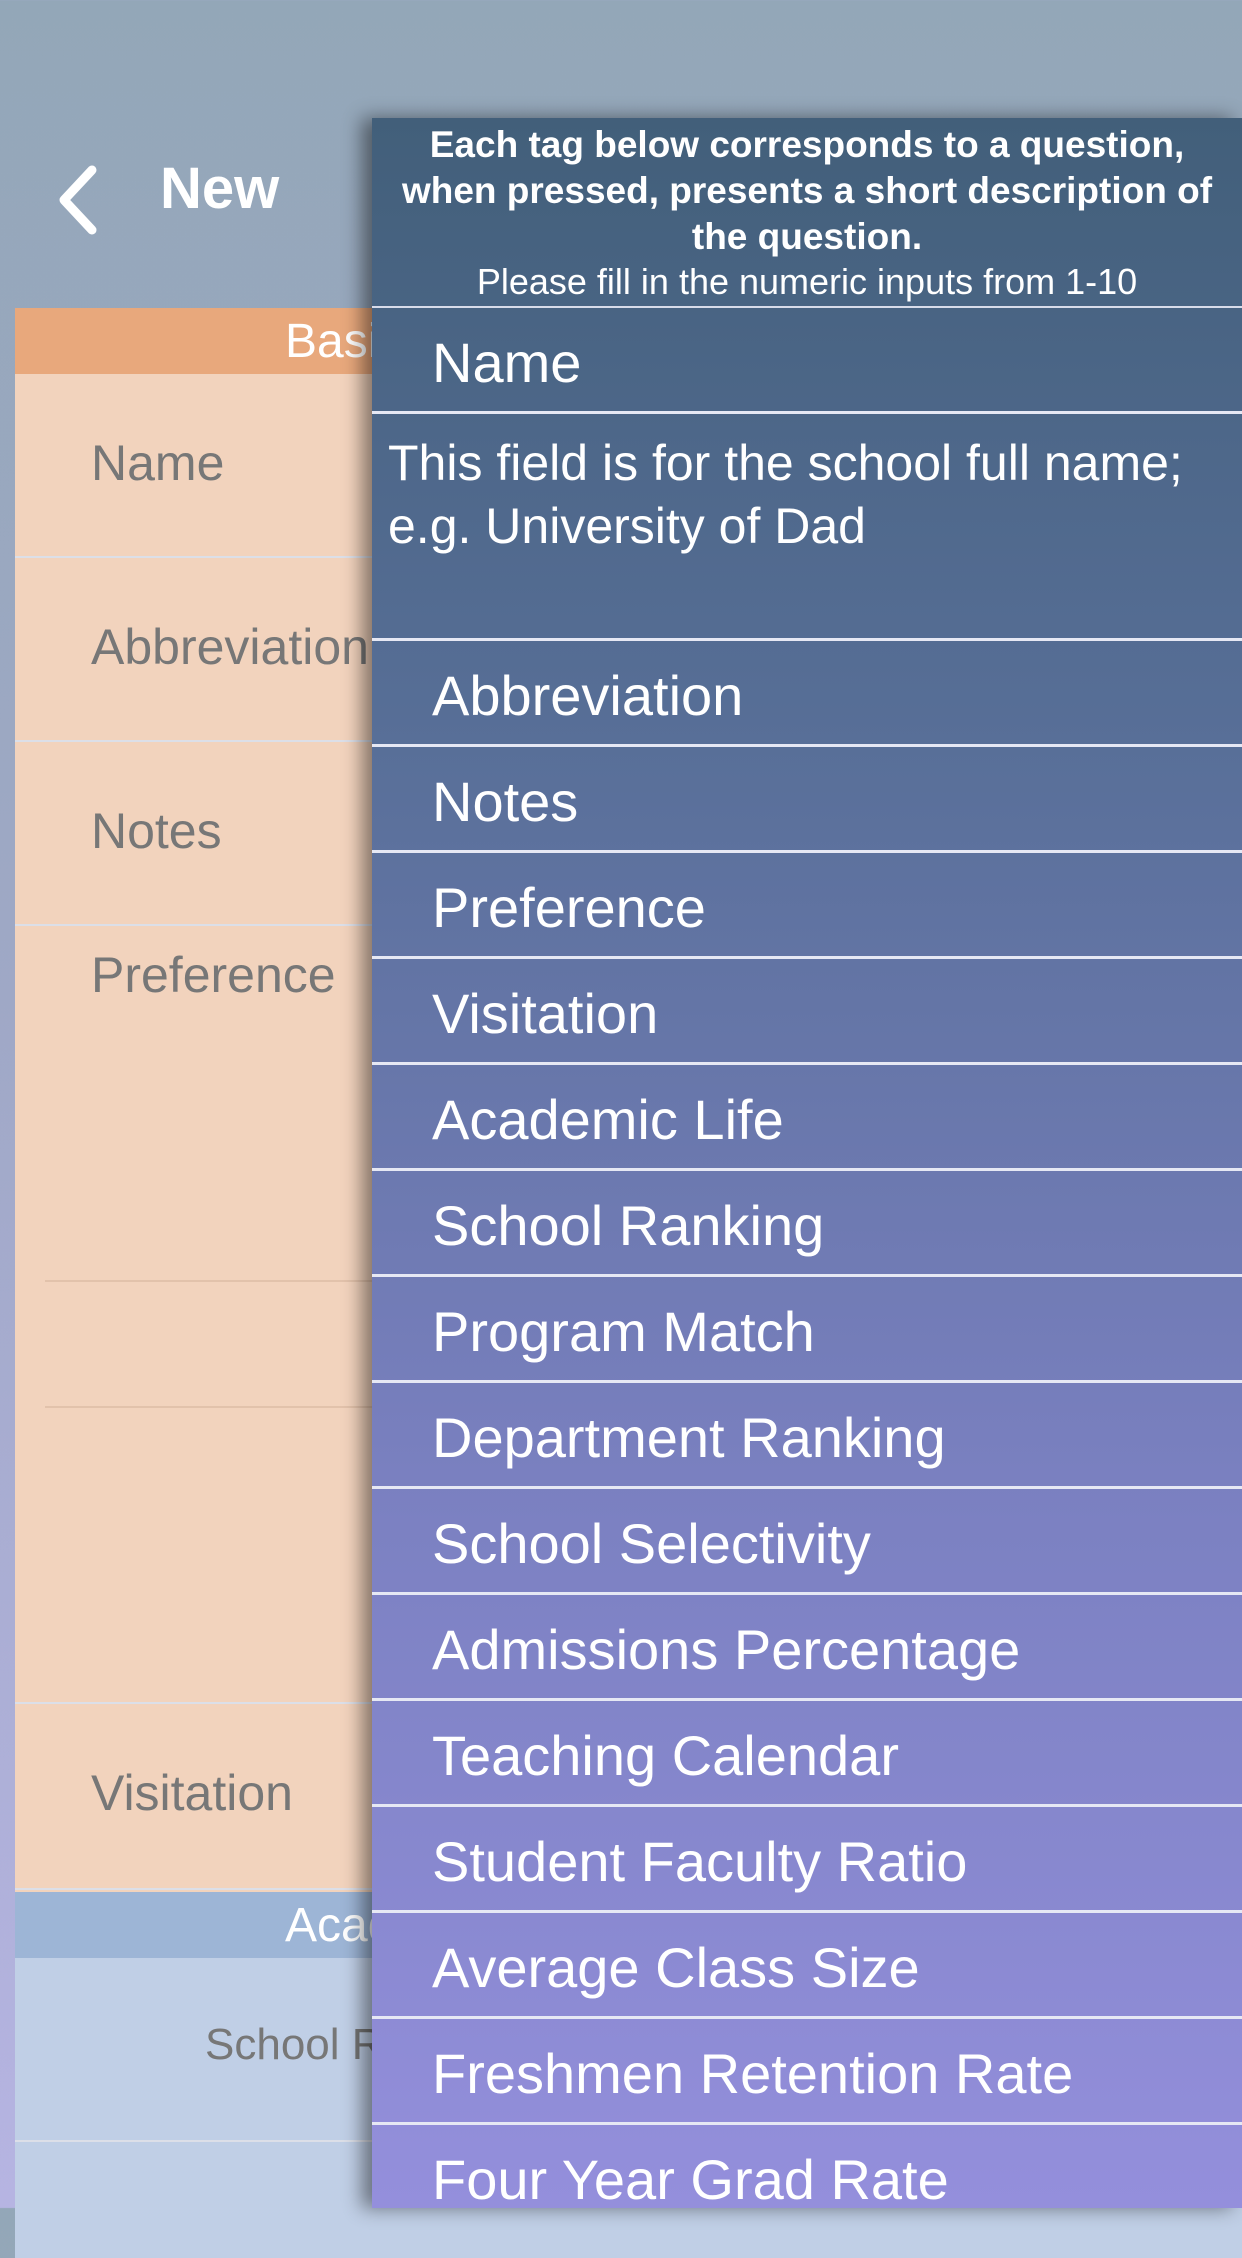 This screenshot has width=1242, height=2258. I want to click on tag-department-ranking: Department Ranking, so click(807, 1436).